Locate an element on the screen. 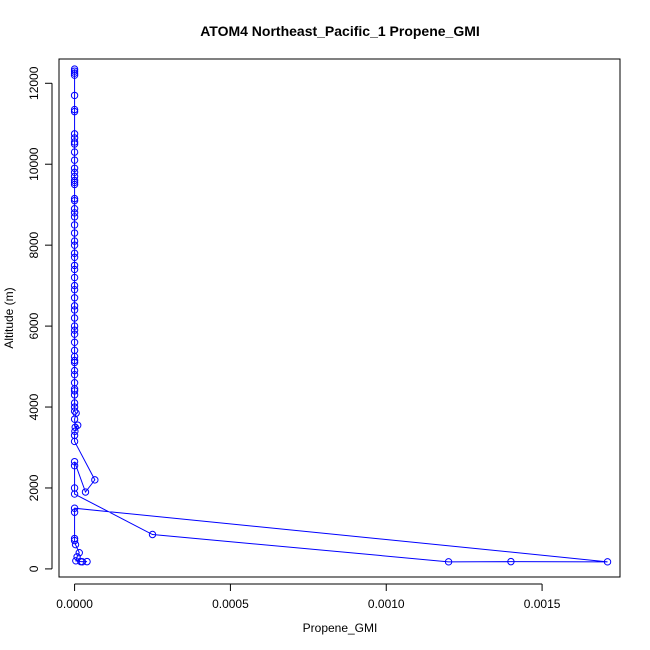 This screenshot has height=650, width=650. y-tick-label: 12000 is located at coordinates (34, 83).